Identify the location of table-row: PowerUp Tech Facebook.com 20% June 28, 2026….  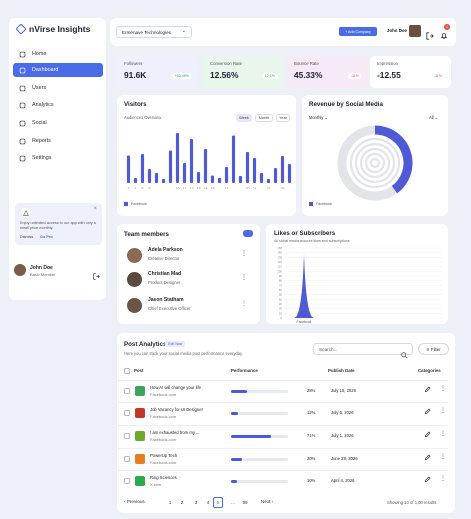
(283, 459).